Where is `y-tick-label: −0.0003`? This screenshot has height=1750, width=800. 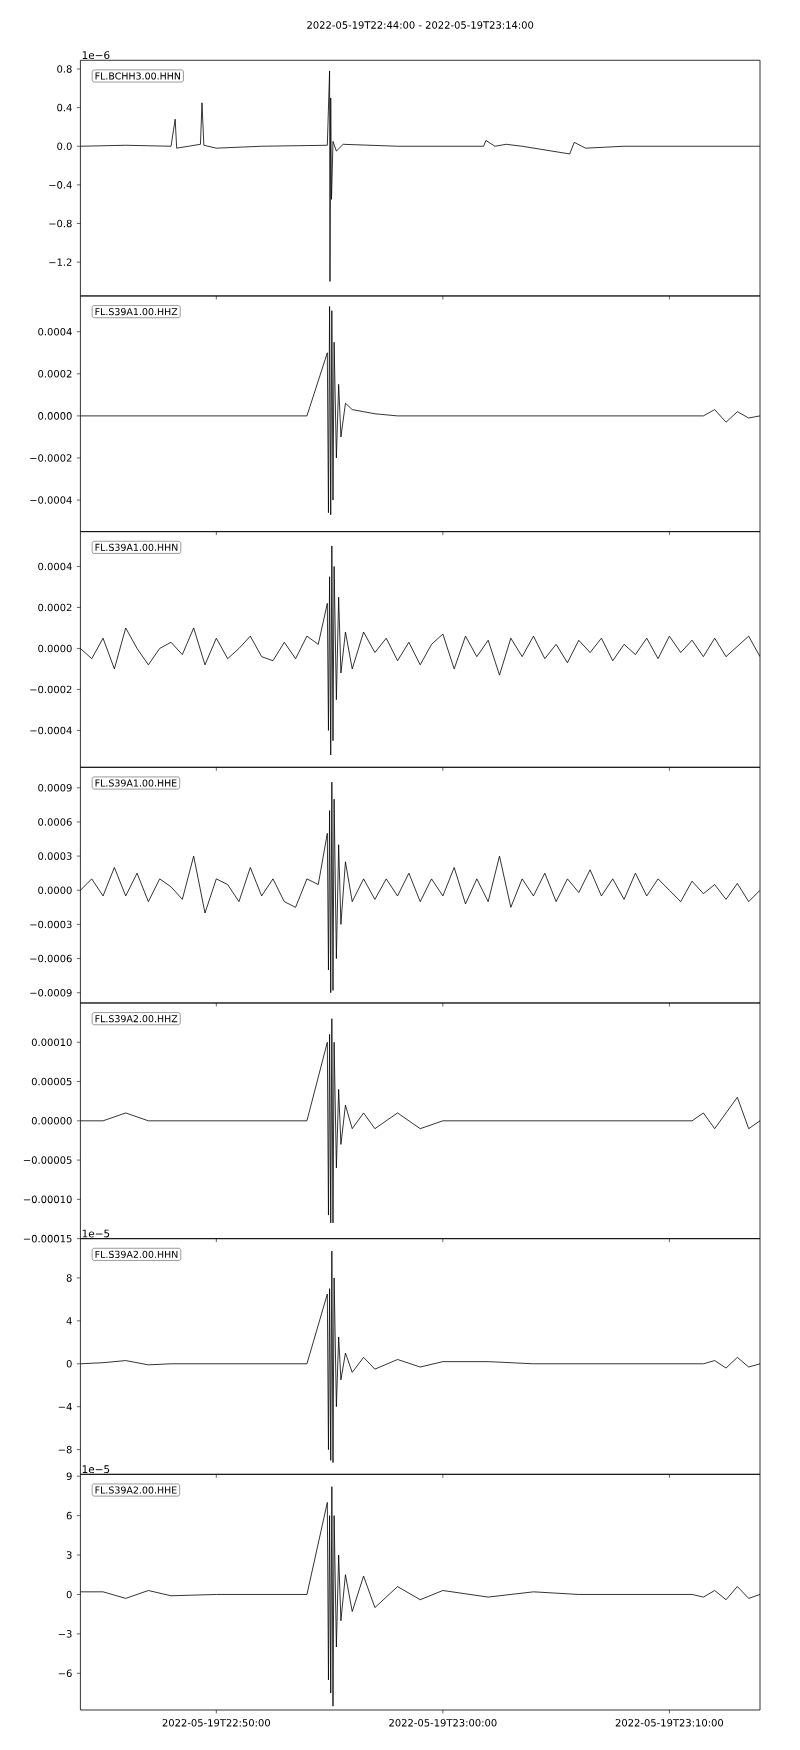
y-tick-label: −0.0003 is located at coordinates (51, 924).